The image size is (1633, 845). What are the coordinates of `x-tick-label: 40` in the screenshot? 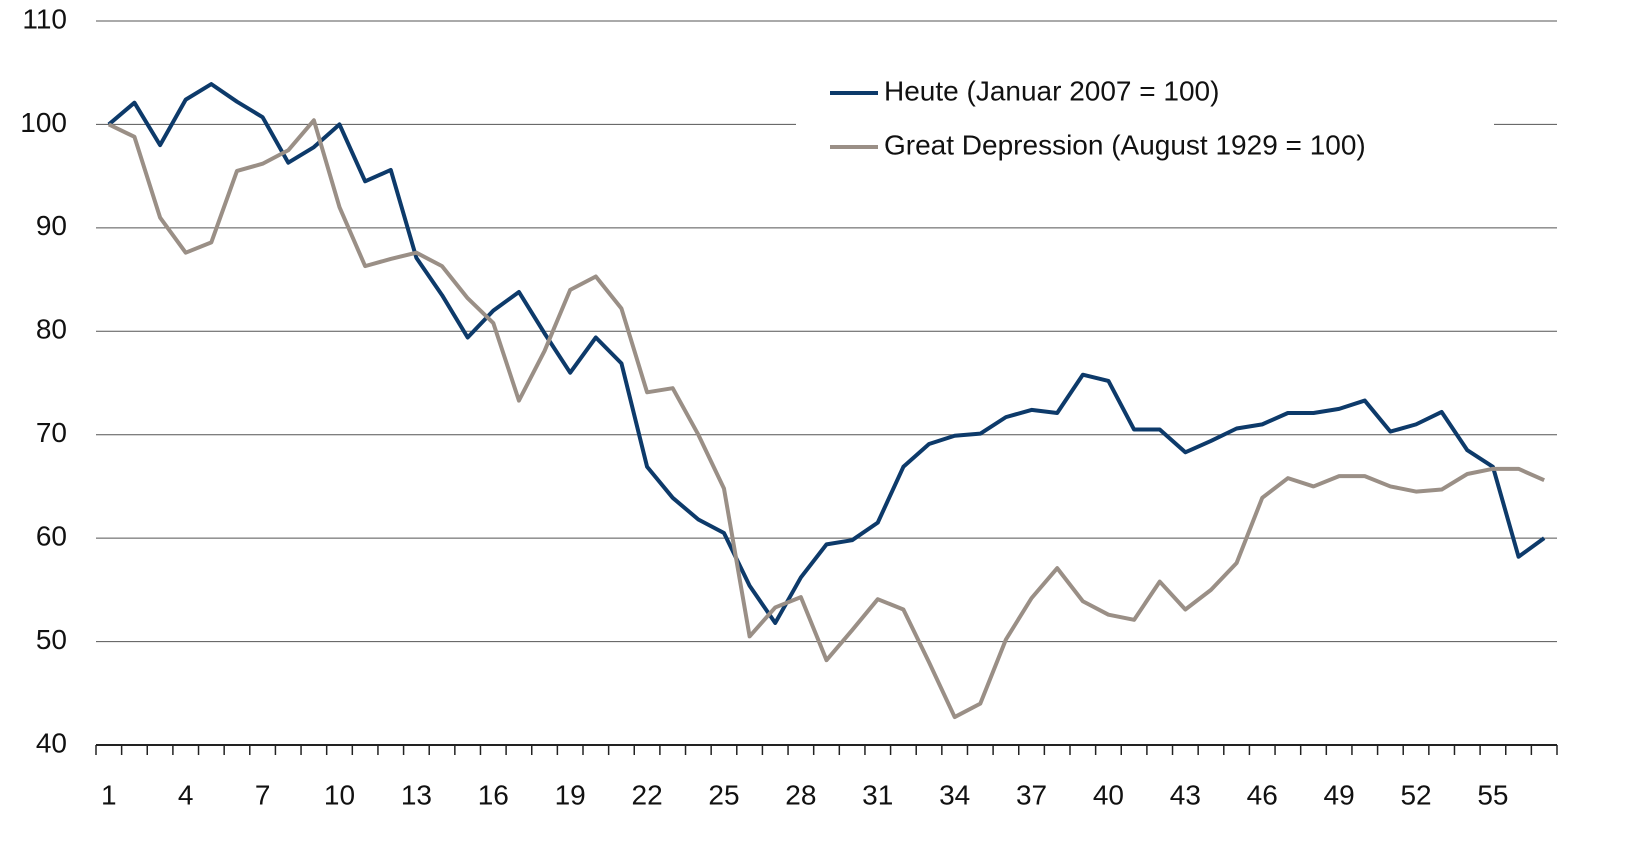 It's located at (1108, 794).